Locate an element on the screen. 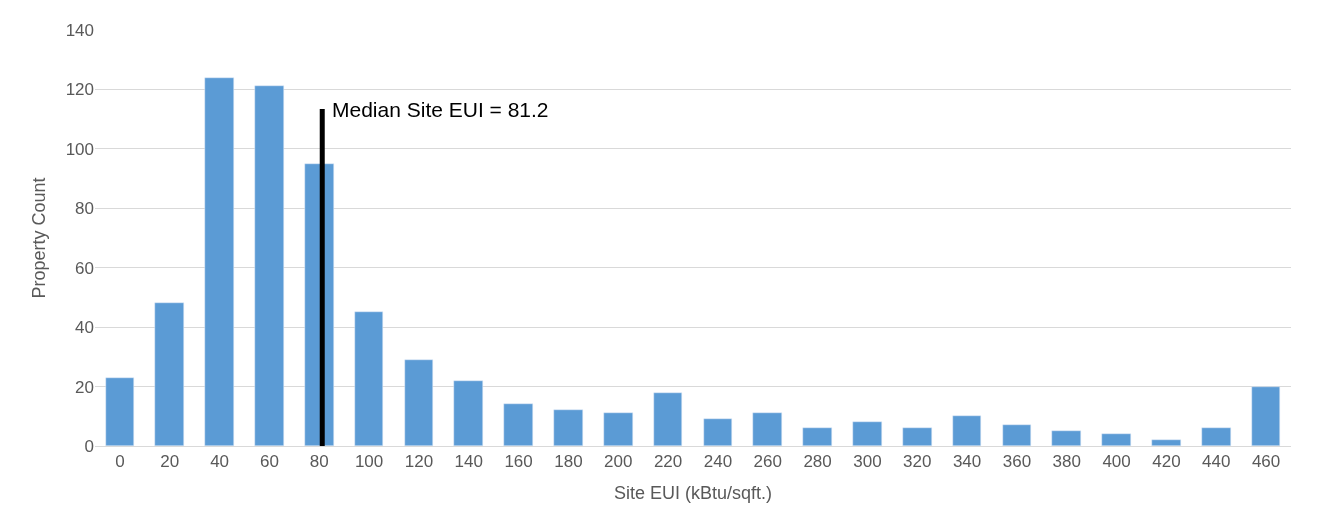 The image size is (1331, 531). y-tick-label: 60 is located at coordinates (84, 268).